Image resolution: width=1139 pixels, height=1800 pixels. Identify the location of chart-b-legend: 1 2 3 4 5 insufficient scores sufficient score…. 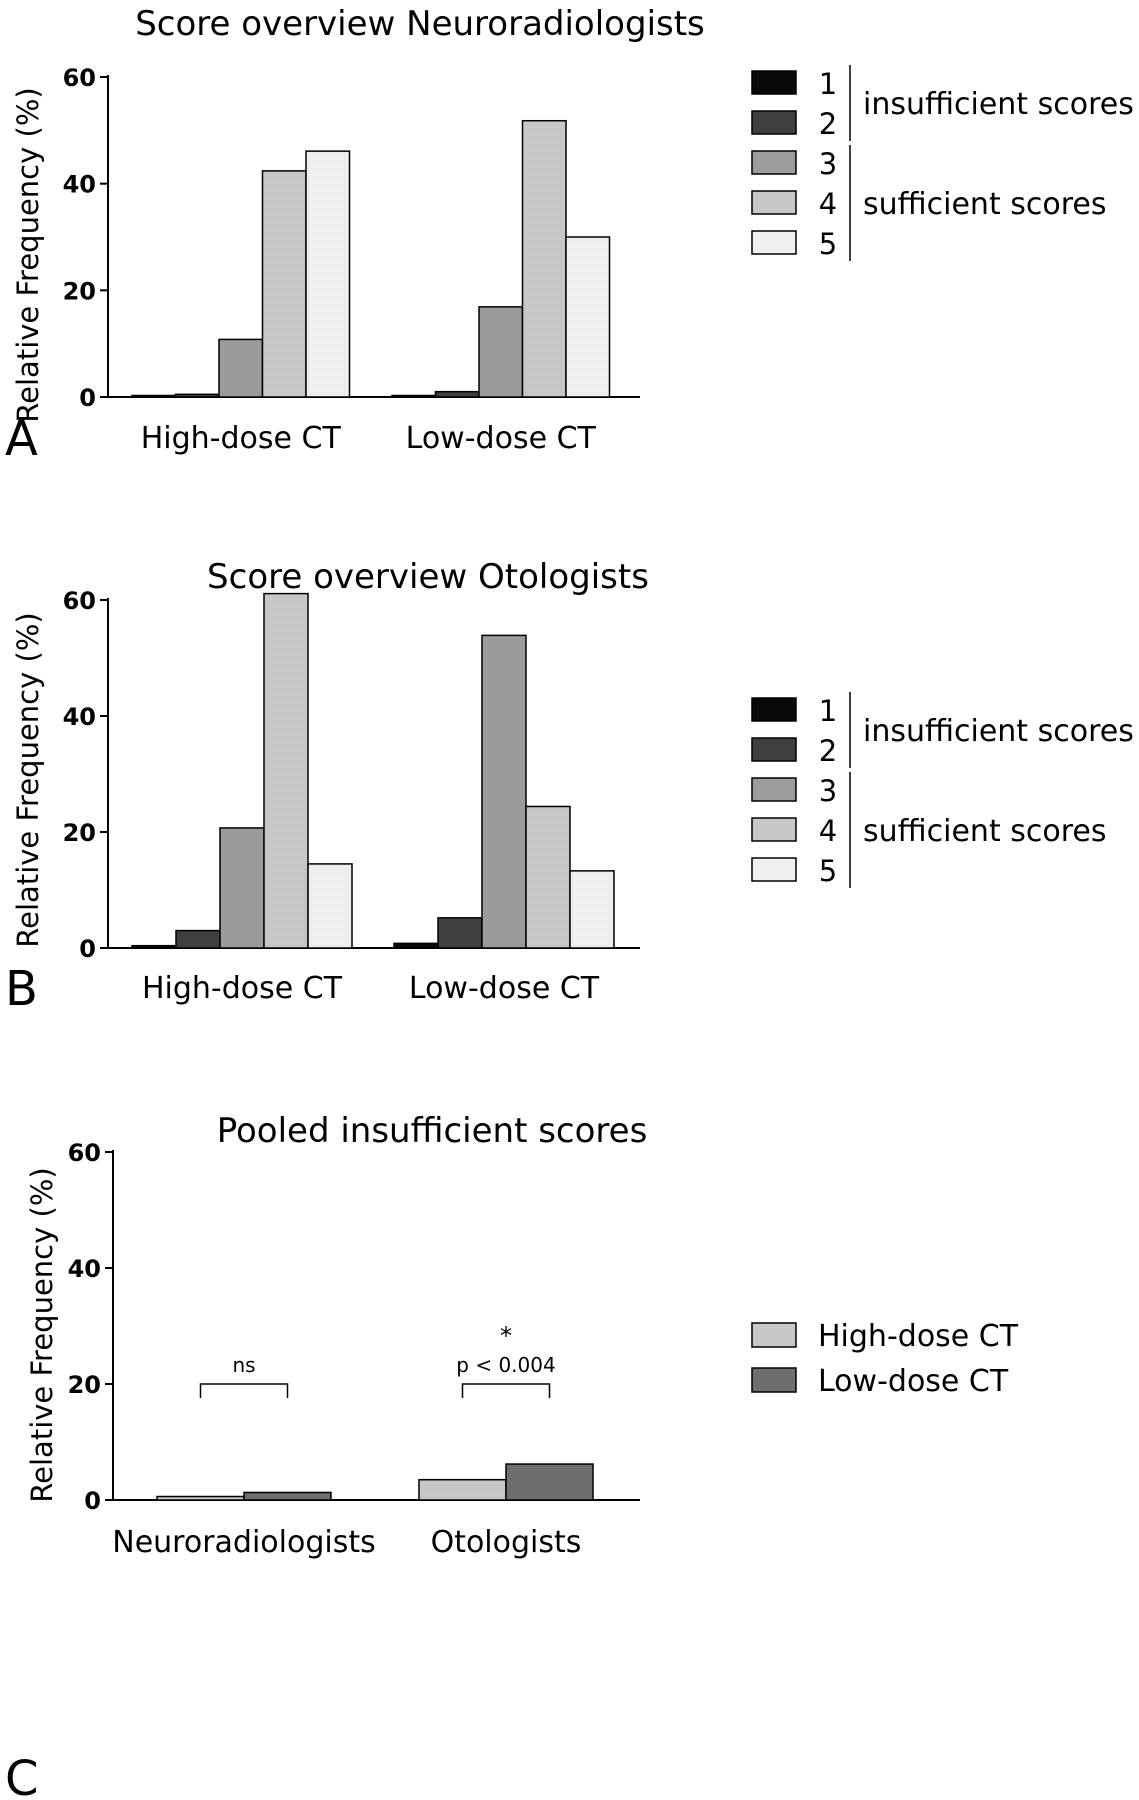
(942, 790).